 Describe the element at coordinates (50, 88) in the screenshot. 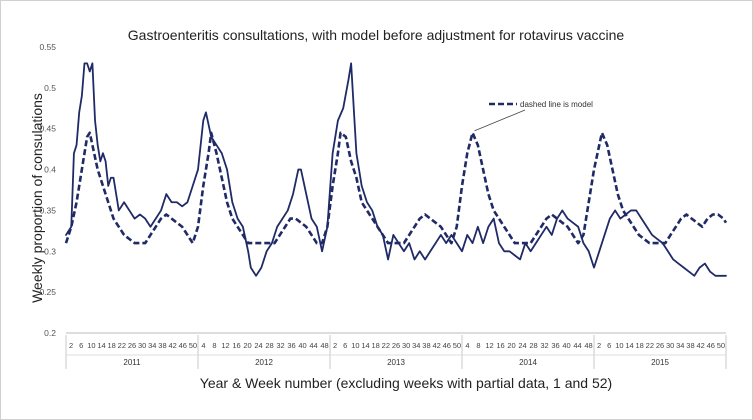

I see `y-tick-label: 0.5` at that location.